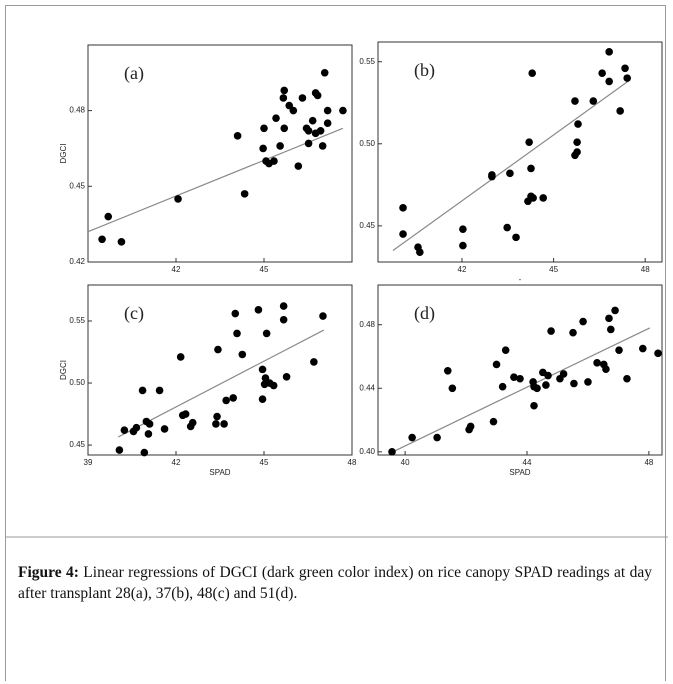 The image size is (673, 684). Describe the element at coordinates (134, 73) in the screenshot. I see `panel-label: (a)` at that location.